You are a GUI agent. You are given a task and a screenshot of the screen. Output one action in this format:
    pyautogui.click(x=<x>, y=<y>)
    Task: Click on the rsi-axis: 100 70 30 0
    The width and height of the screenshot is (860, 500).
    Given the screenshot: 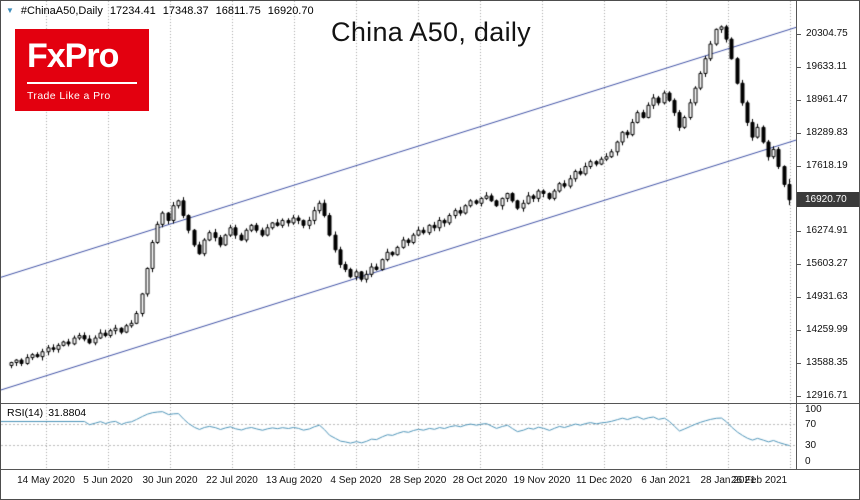 What is the action you would take?
    pyautogui.click(x=828, y=436)
    